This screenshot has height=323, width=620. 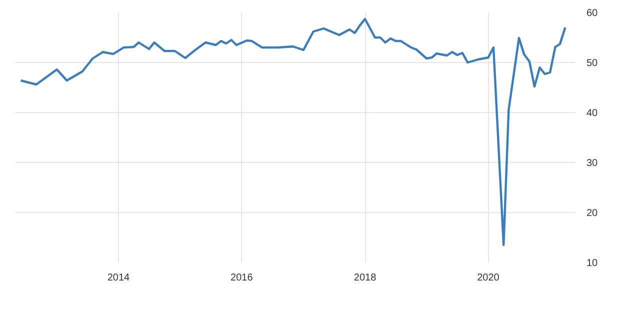 I want to click on x-tick-label: 2018, so click(x=365, y=278).